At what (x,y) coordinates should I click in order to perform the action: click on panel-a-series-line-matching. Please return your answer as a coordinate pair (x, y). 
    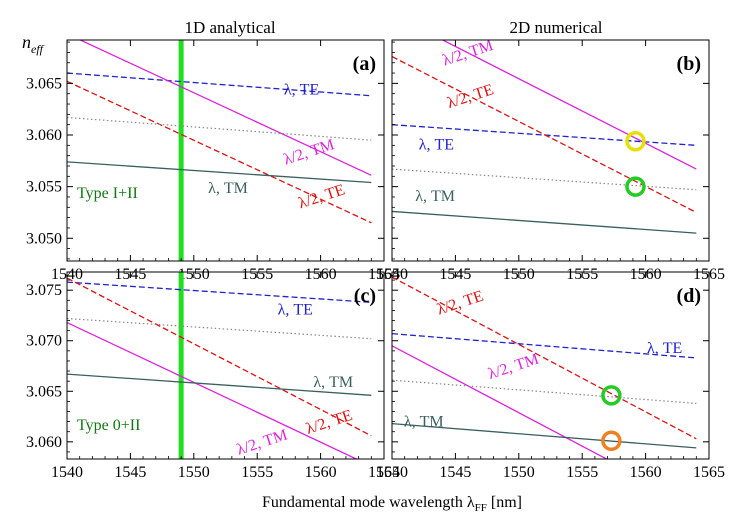
    Looking at the image, I should click on (219, 128).